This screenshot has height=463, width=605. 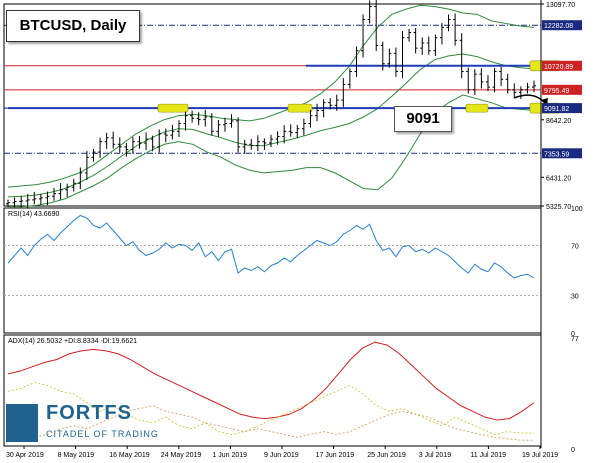 I want to click on x-tick-label: 24 May 2019, so click(x=181, y=455).